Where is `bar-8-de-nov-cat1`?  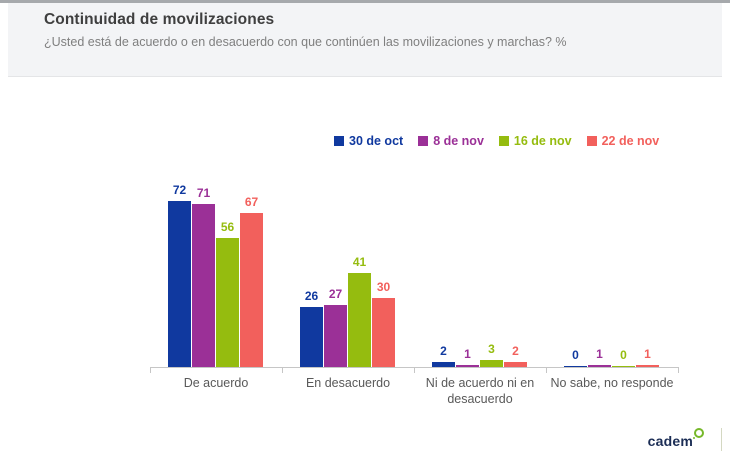 bar-8-de-nov-cat1 is located at coordinates (335, 336).